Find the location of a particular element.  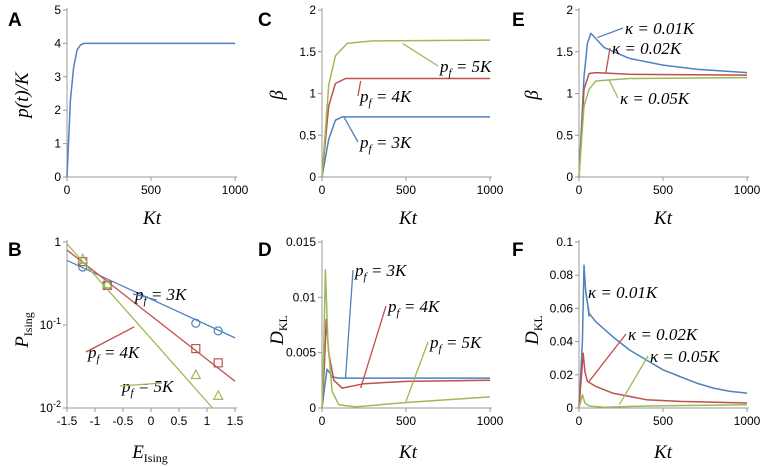

y-tick-label: 2 is located at coordinates (569, 10).